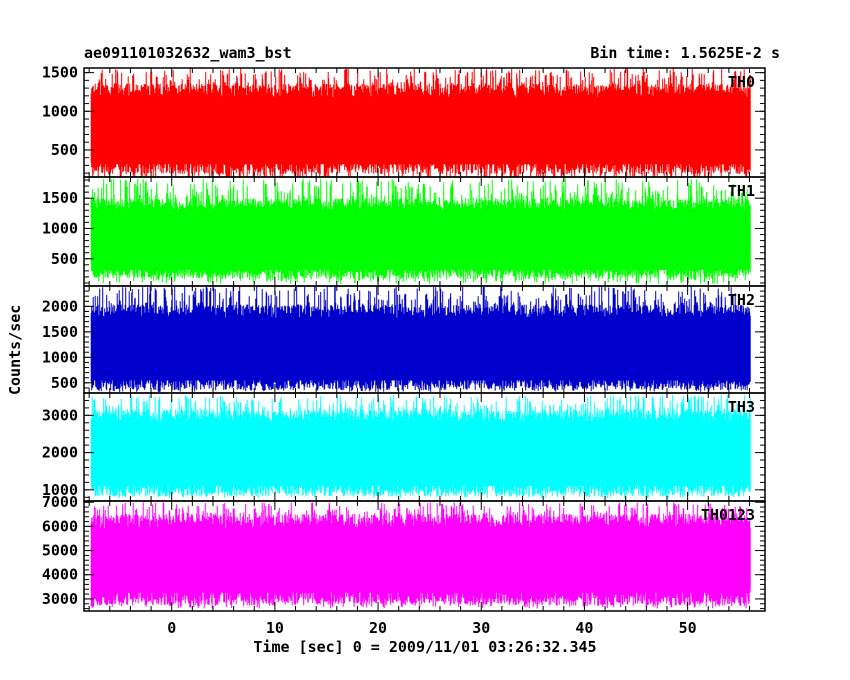 Image resolution: width=850 pixels, height=680 pixels. Describe the element at coordinates (688, 628) in the screenshot. I see `x-tick-label: 50` at that location.